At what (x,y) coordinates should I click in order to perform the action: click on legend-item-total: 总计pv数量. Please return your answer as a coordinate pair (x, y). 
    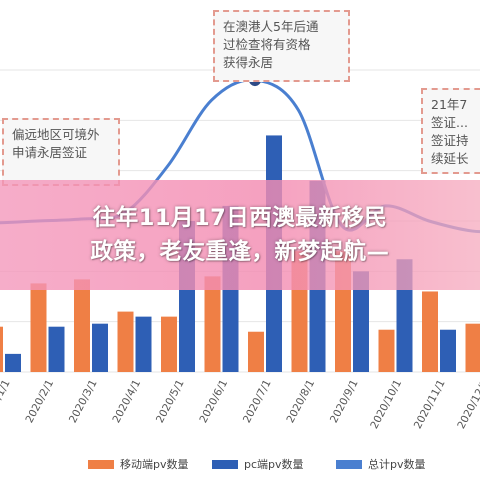
    Looking at the image, I should click on (381, 464).